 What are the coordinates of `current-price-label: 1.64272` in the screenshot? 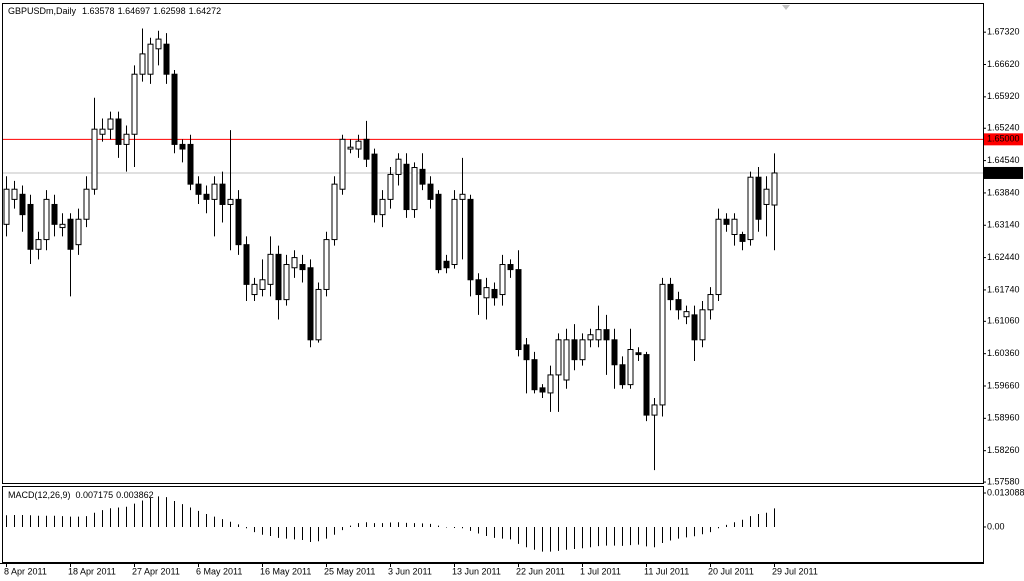 It's located at (1003, 172).